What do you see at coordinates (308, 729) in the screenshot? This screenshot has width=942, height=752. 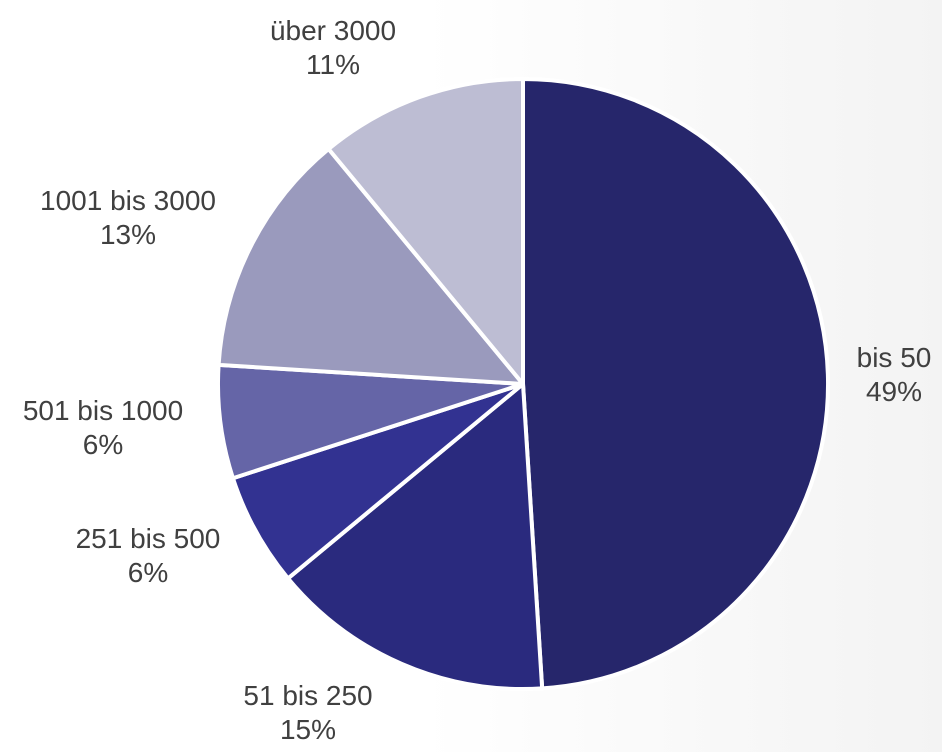 I see `slice-percent-label: 15%` at bounding box center [308, 729].